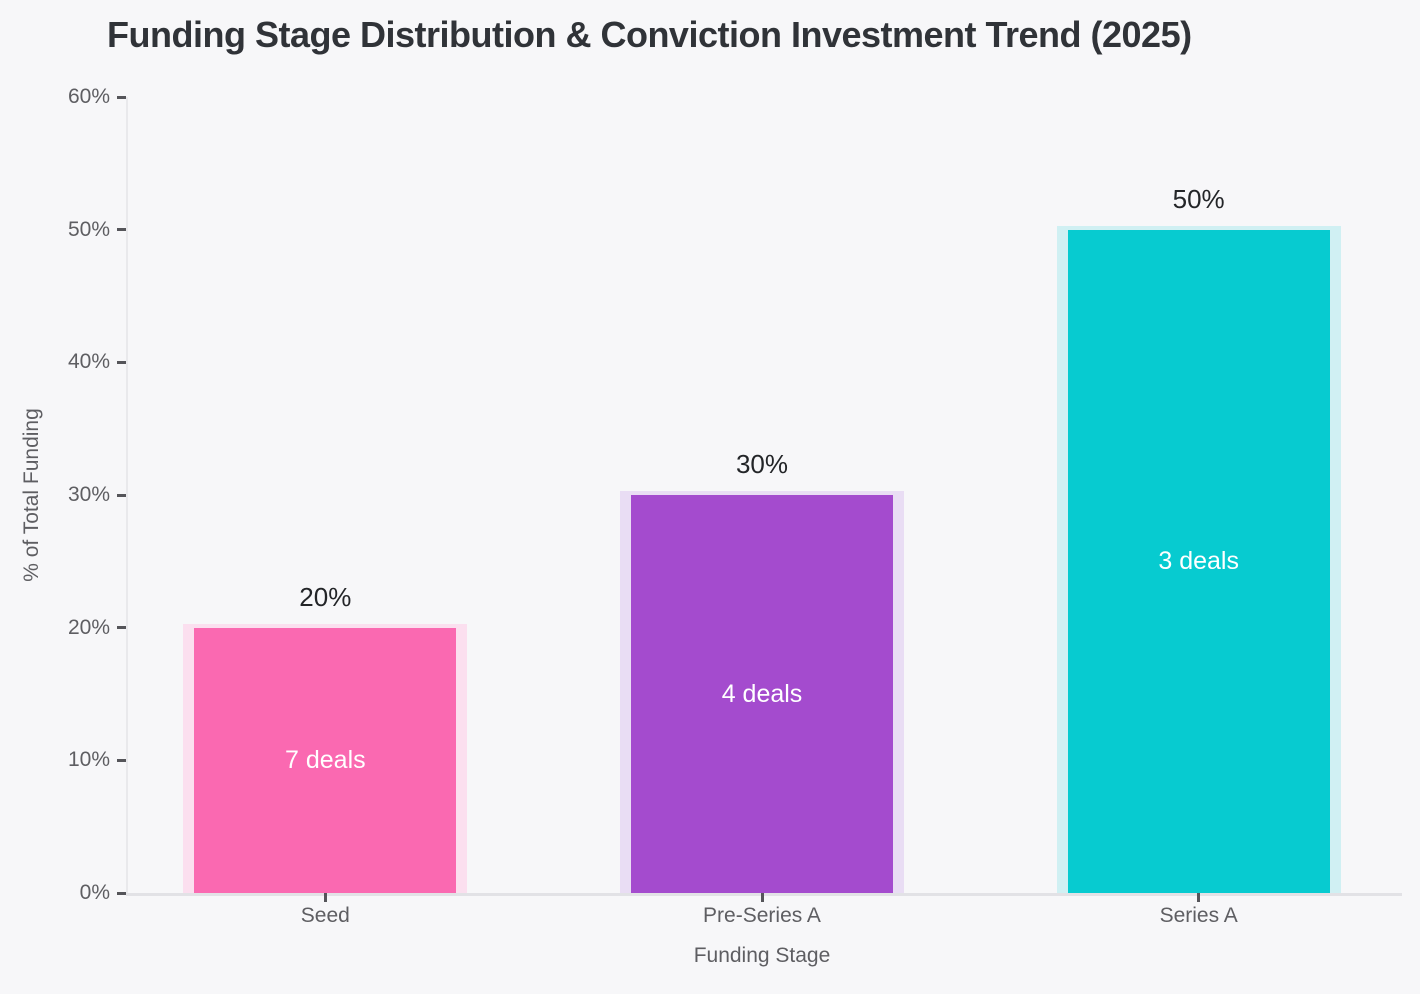 This screenshot has width=1420, height=994. I want to click on y-tick-label: 60%, so click(88, 96).